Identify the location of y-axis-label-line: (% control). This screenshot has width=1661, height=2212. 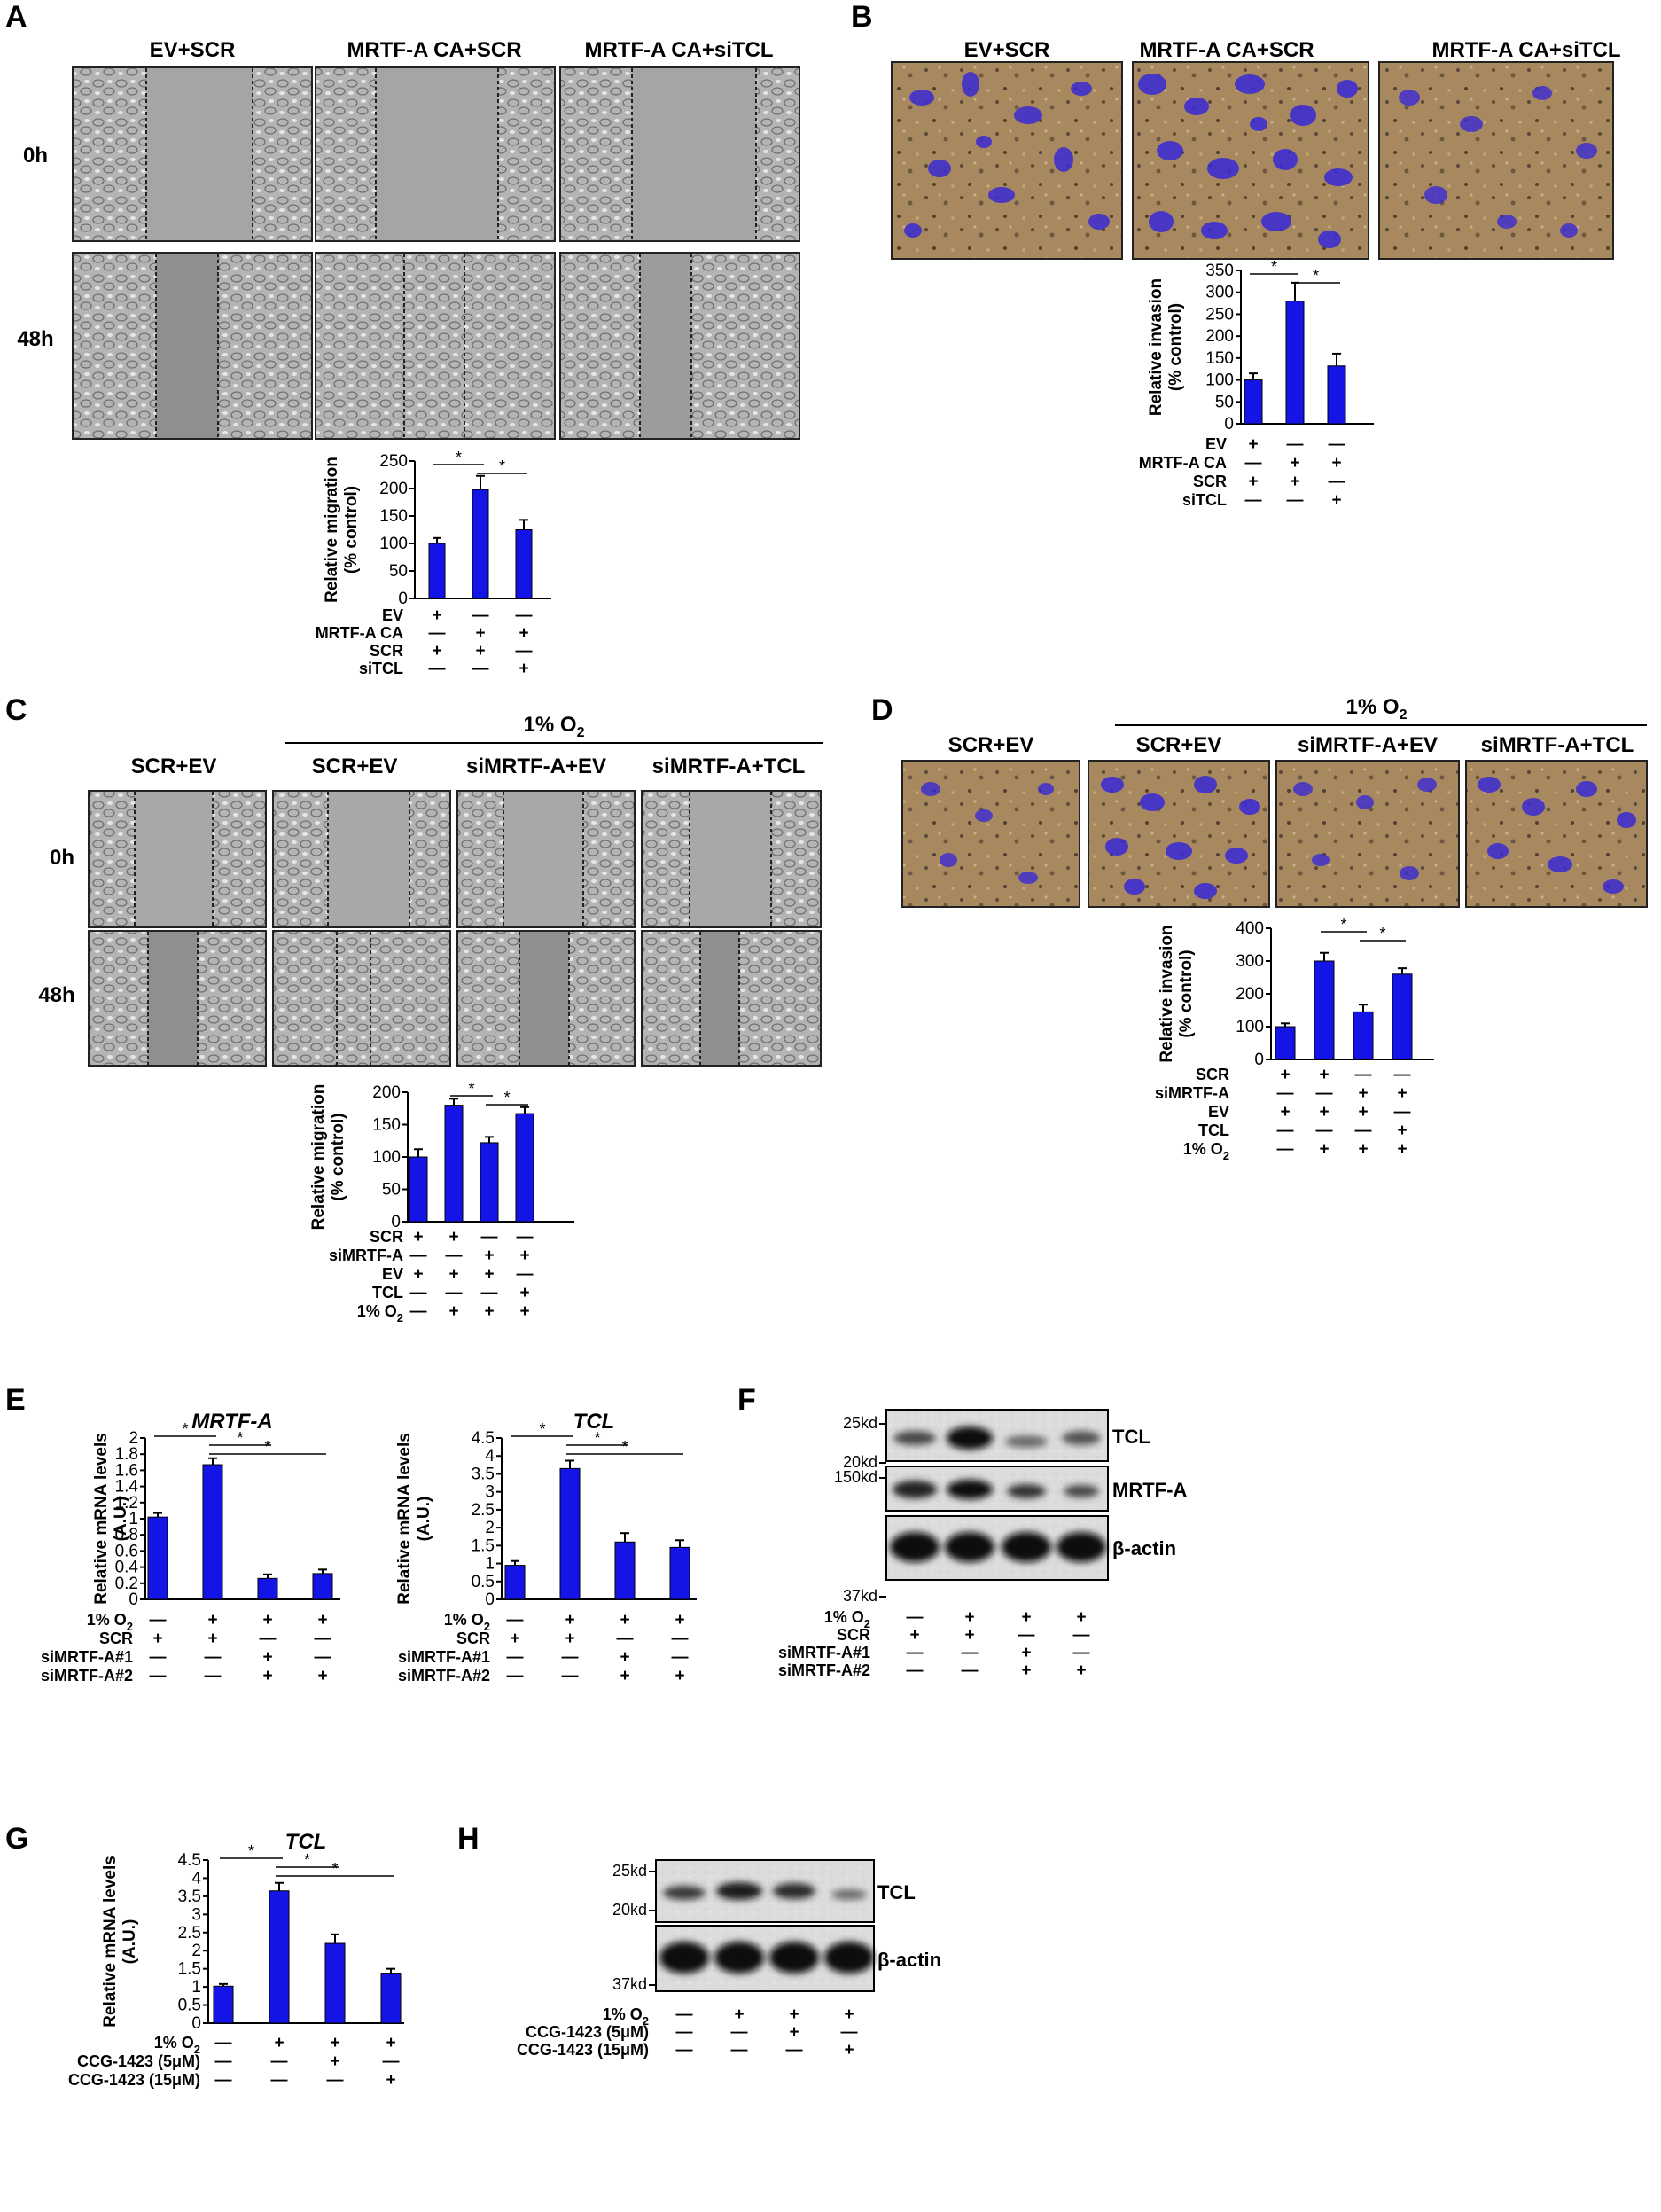
(1175, 347).